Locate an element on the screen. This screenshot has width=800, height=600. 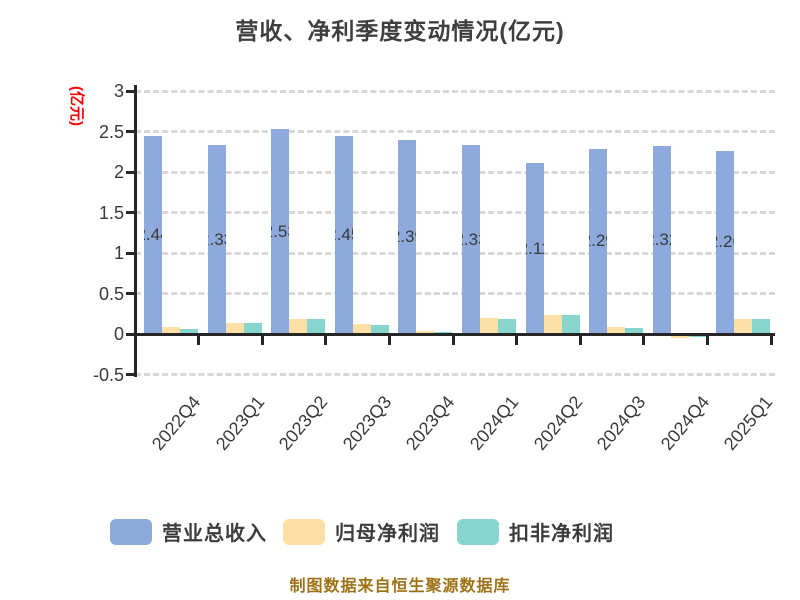
bar-value-label: 2.44 is located at coordinates (153, 235).